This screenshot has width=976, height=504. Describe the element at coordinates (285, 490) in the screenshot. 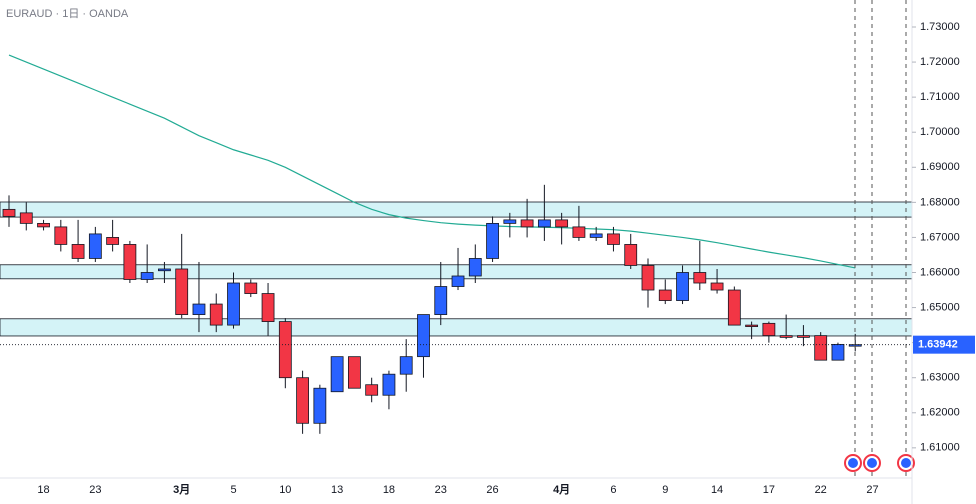

I see `x-tick-label: 10` at that location.